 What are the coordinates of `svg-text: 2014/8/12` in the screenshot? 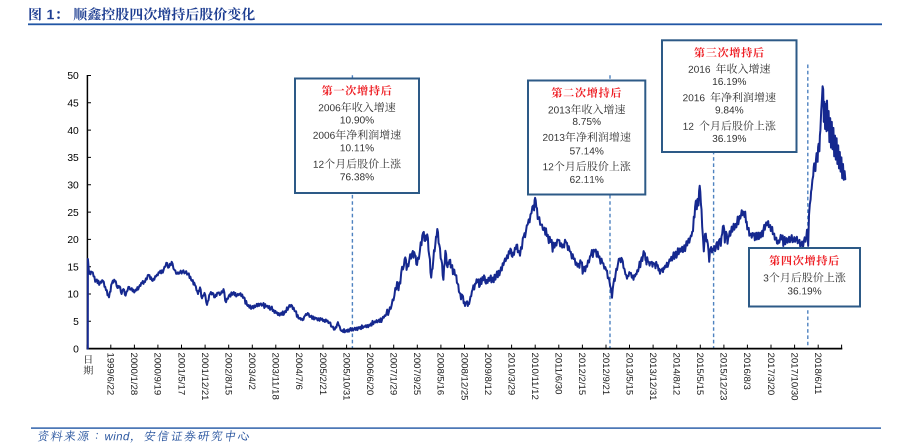 It's located at (676, 374).